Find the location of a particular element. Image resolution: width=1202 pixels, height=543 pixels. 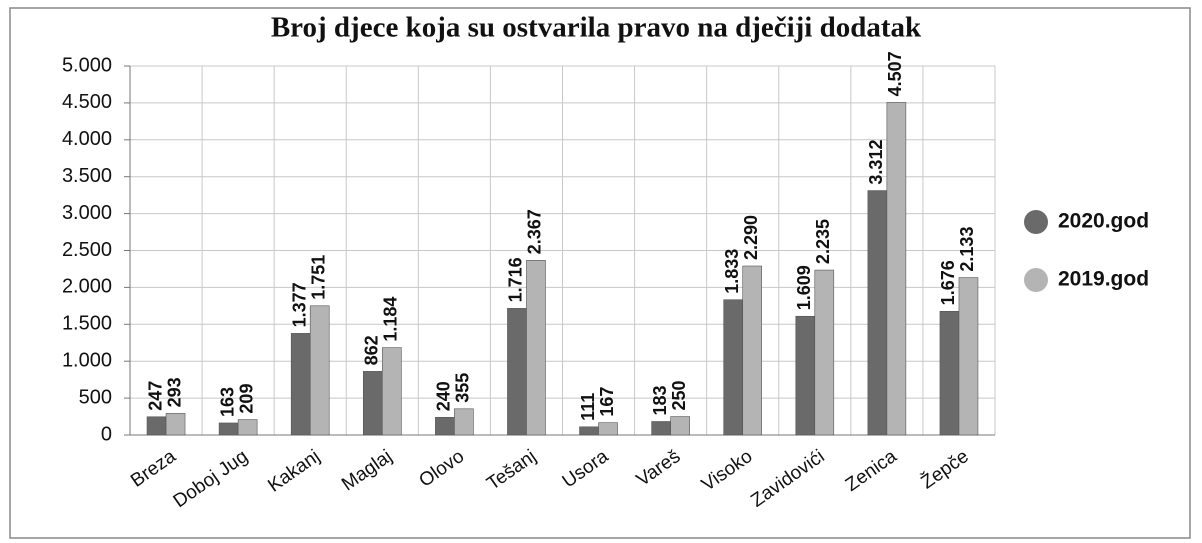

x-tick-label: Visoko is located at coordinates (727, 471).